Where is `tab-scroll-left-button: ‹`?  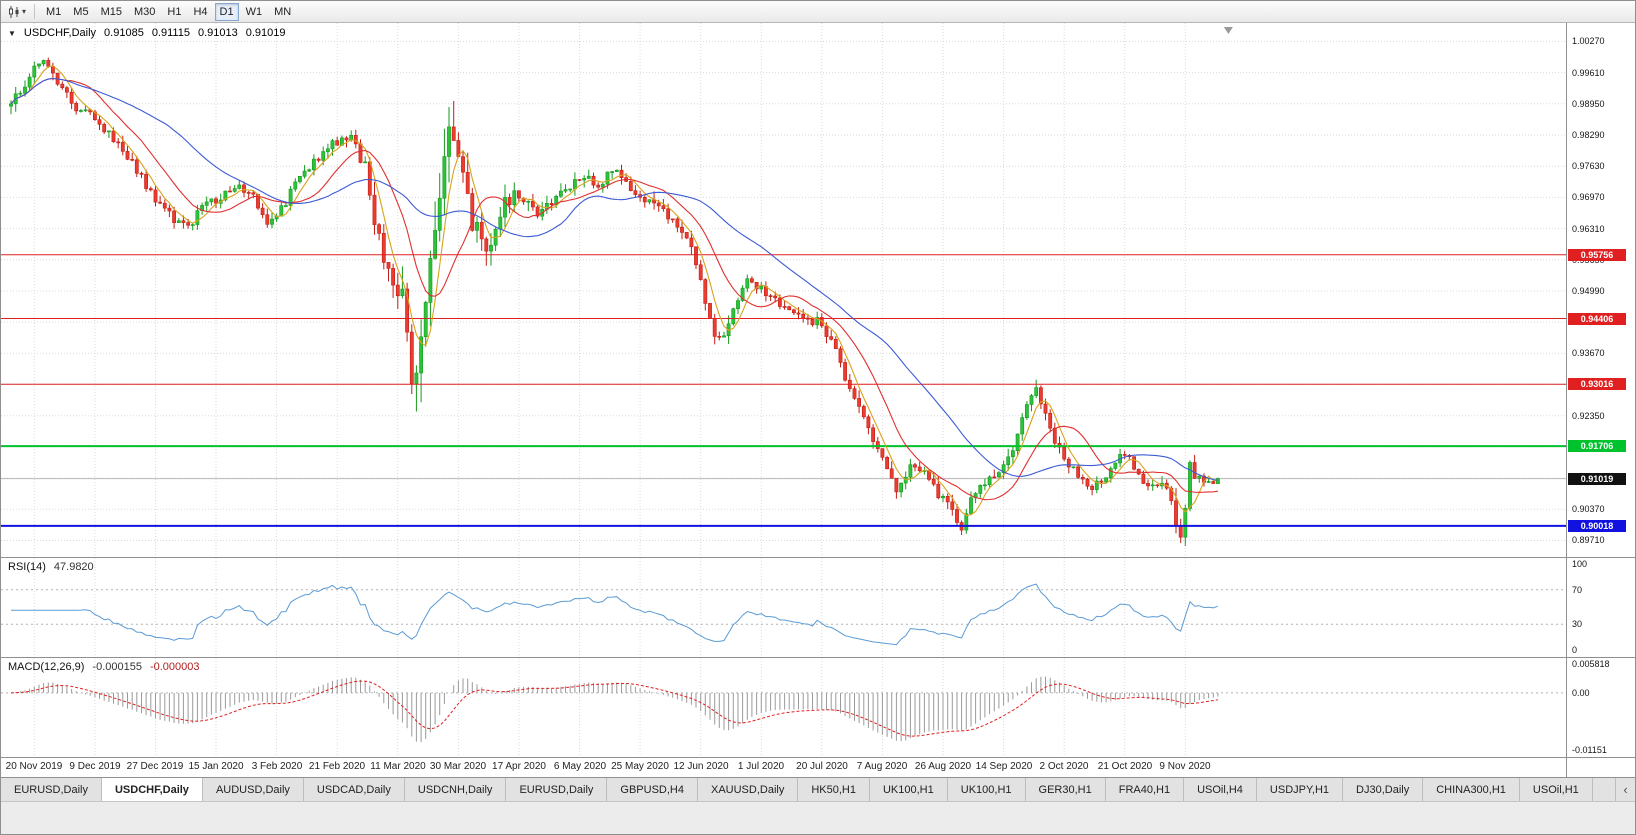 tab-scroll-left-button: ‹ is located at coordinates (1625, 789).